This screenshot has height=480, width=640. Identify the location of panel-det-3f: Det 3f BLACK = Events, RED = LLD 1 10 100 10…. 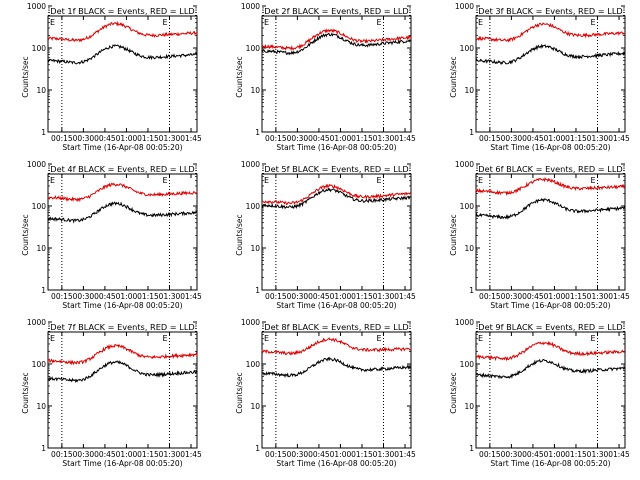
(539, 77).